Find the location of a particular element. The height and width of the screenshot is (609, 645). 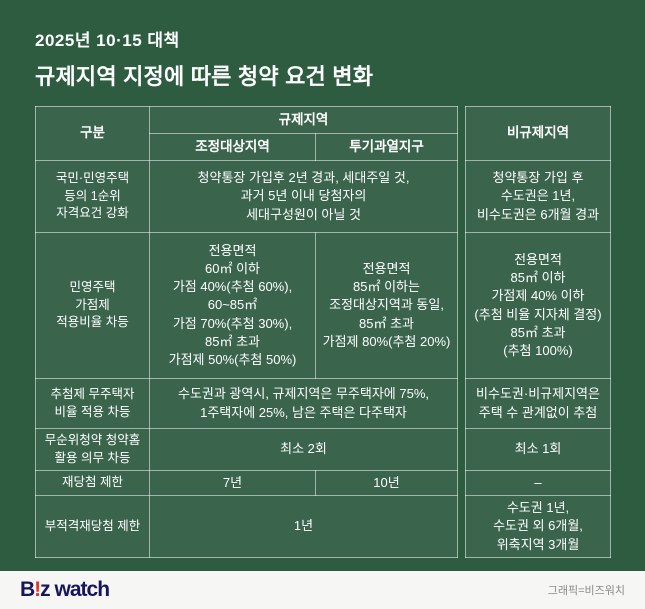

cell-nonregulated: 비수도권·비규제지역은 주택 수 관계없이 추첨 is located at coordinates (538, 403).